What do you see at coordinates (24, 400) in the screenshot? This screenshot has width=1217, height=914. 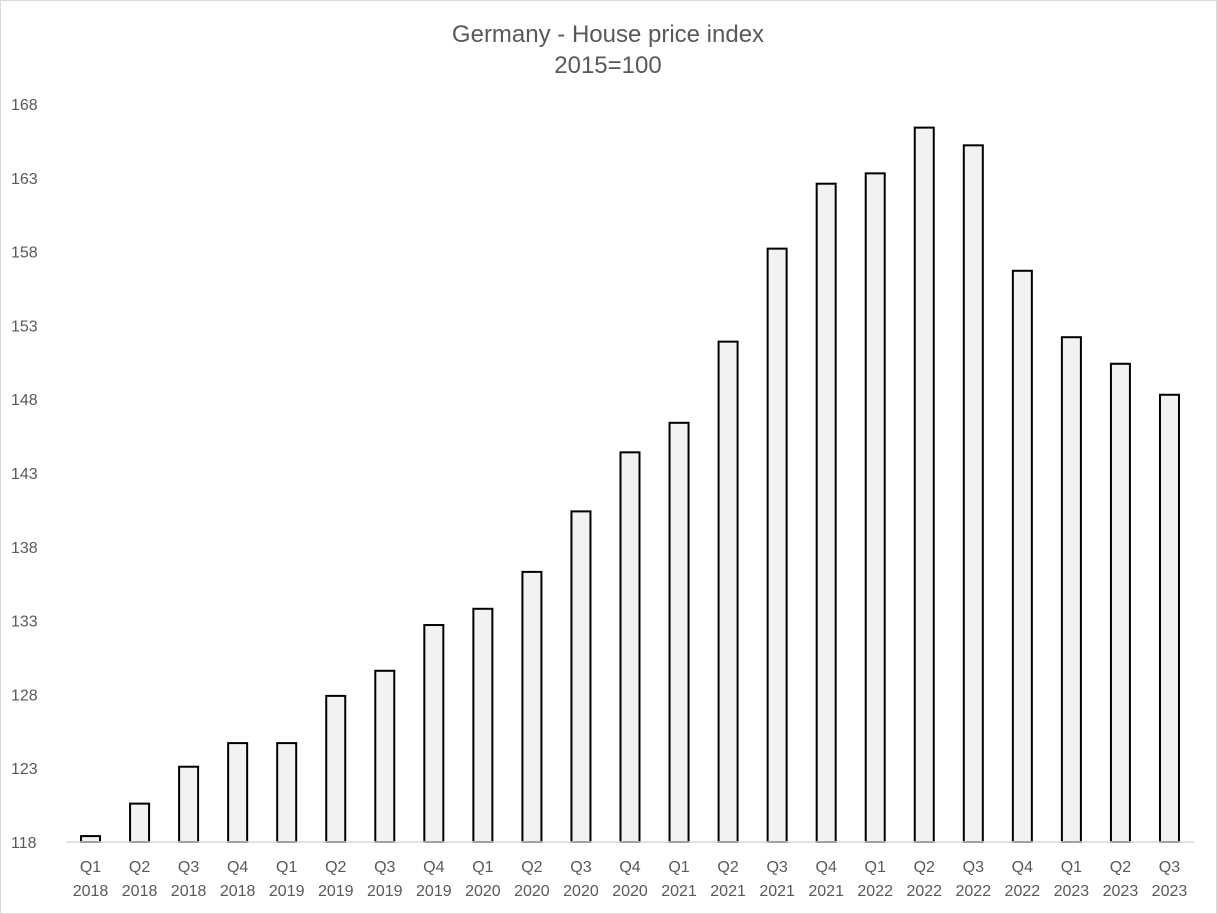 I see `y-tick-label: 148` at bounding box center [24, 400].